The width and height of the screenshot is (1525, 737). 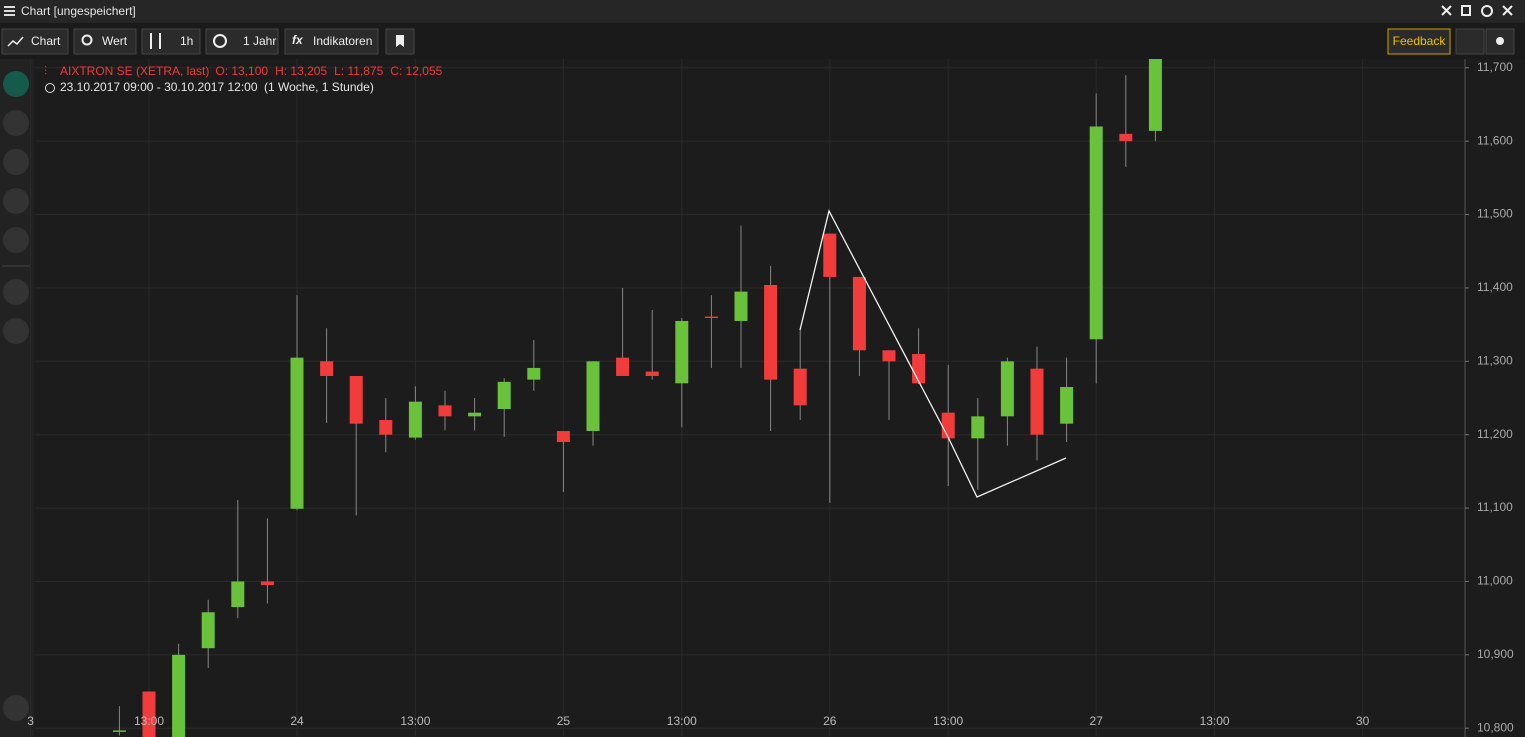 I want to click on value-button, so click(x=105, y=41).